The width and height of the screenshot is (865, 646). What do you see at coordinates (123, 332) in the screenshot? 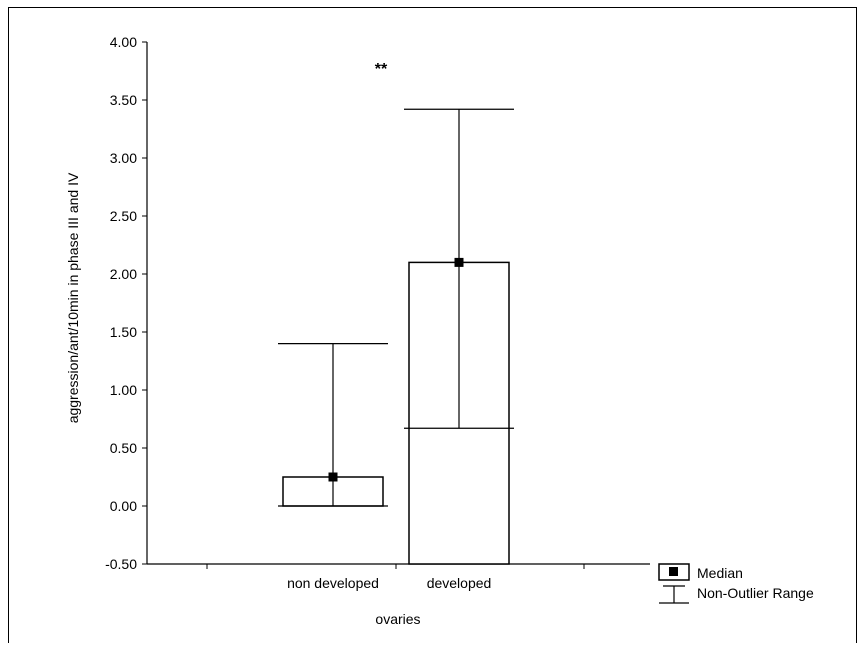
I see `y-tick-label: 1.50` at bounding box center [123, 332].